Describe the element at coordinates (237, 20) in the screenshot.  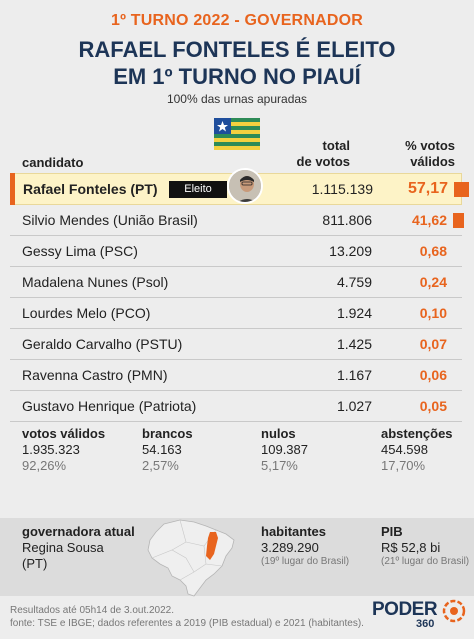
I see `kicker: 1º TURNO 2022 - GOVERNADOR` at that location.